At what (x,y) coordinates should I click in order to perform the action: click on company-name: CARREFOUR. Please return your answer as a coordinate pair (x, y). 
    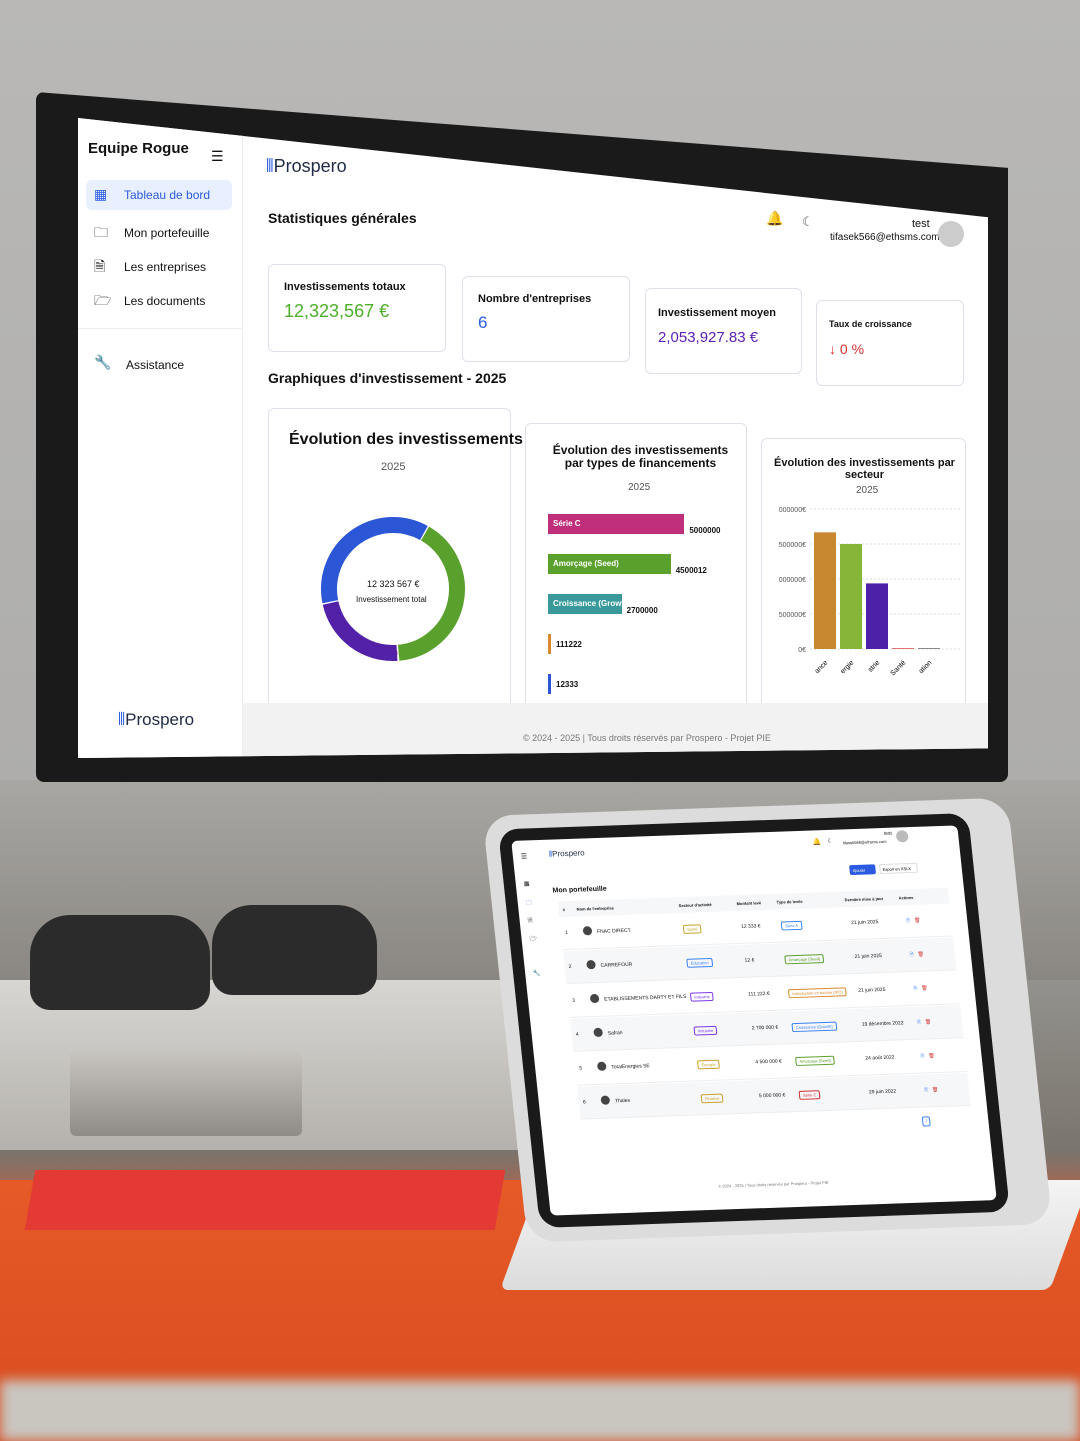
    Looking at the image, I should click on (616, 965).